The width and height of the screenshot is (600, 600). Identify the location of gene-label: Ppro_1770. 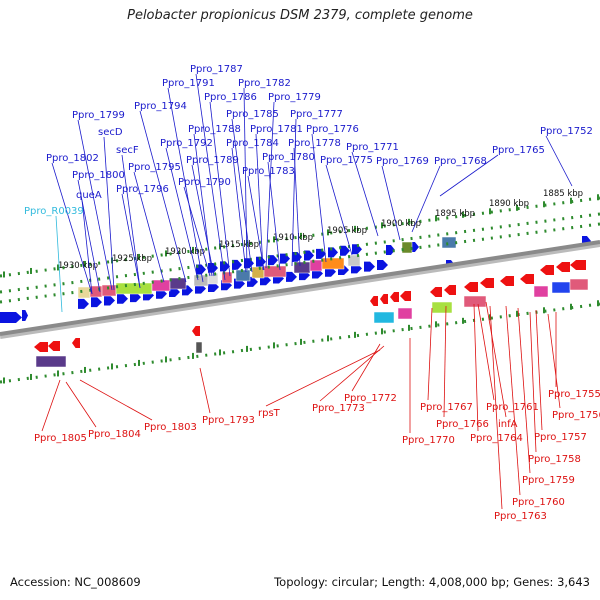
(428, 440).